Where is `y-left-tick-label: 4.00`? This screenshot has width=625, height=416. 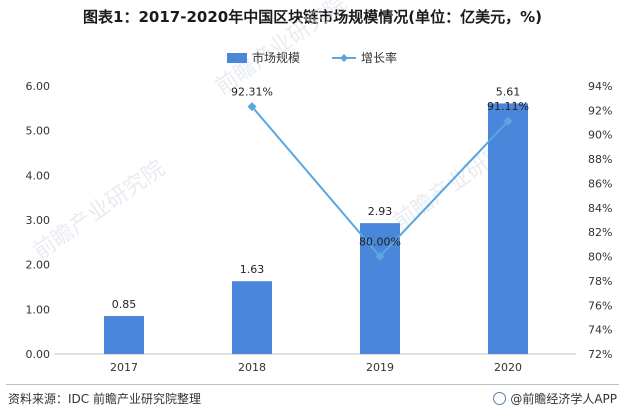 y-left-tick-label: 4.00 is located at coordinates (38, 175).